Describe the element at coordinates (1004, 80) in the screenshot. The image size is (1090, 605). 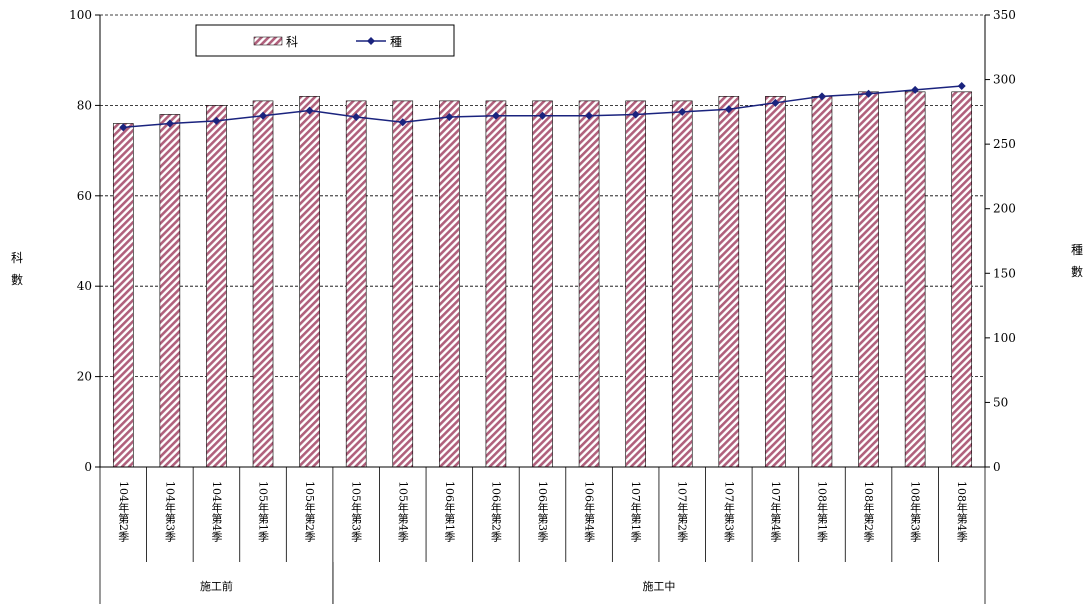
I see `right-tick-label: 300` at that location.